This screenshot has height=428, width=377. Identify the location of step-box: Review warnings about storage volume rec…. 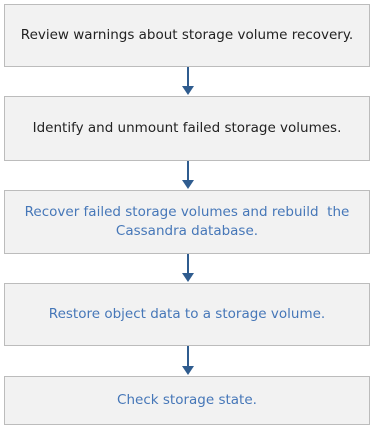
(187, 35).